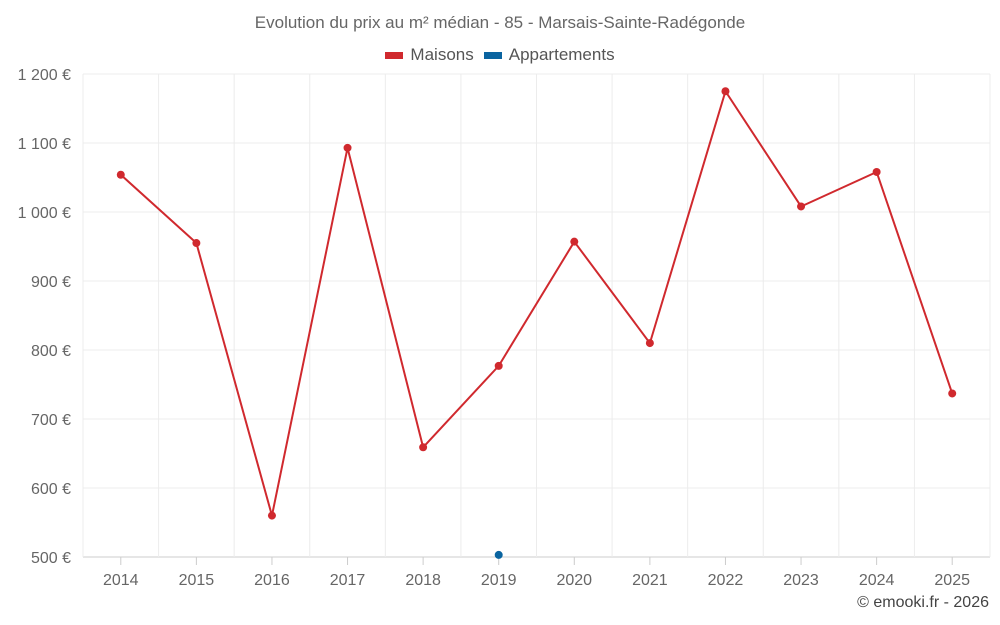 Image resolution: width=1000 pixels, height=625 pixels. I want to click on data-point-maisons-2023, so click(801, 206).